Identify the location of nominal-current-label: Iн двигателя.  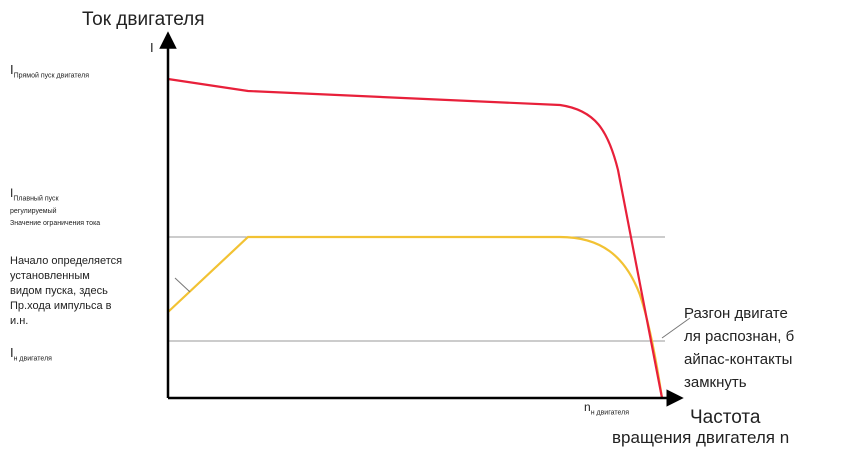
(31, 354).